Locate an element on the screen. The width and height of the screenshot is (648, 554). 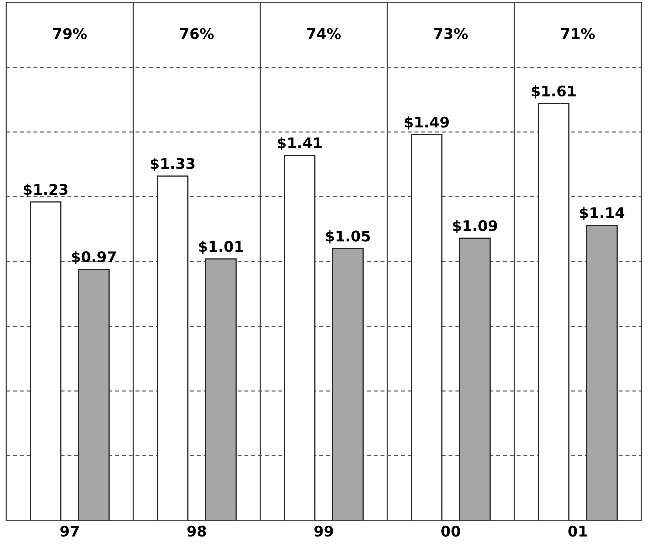
x-tick-label: 99 is located at coordinates (324, 531).